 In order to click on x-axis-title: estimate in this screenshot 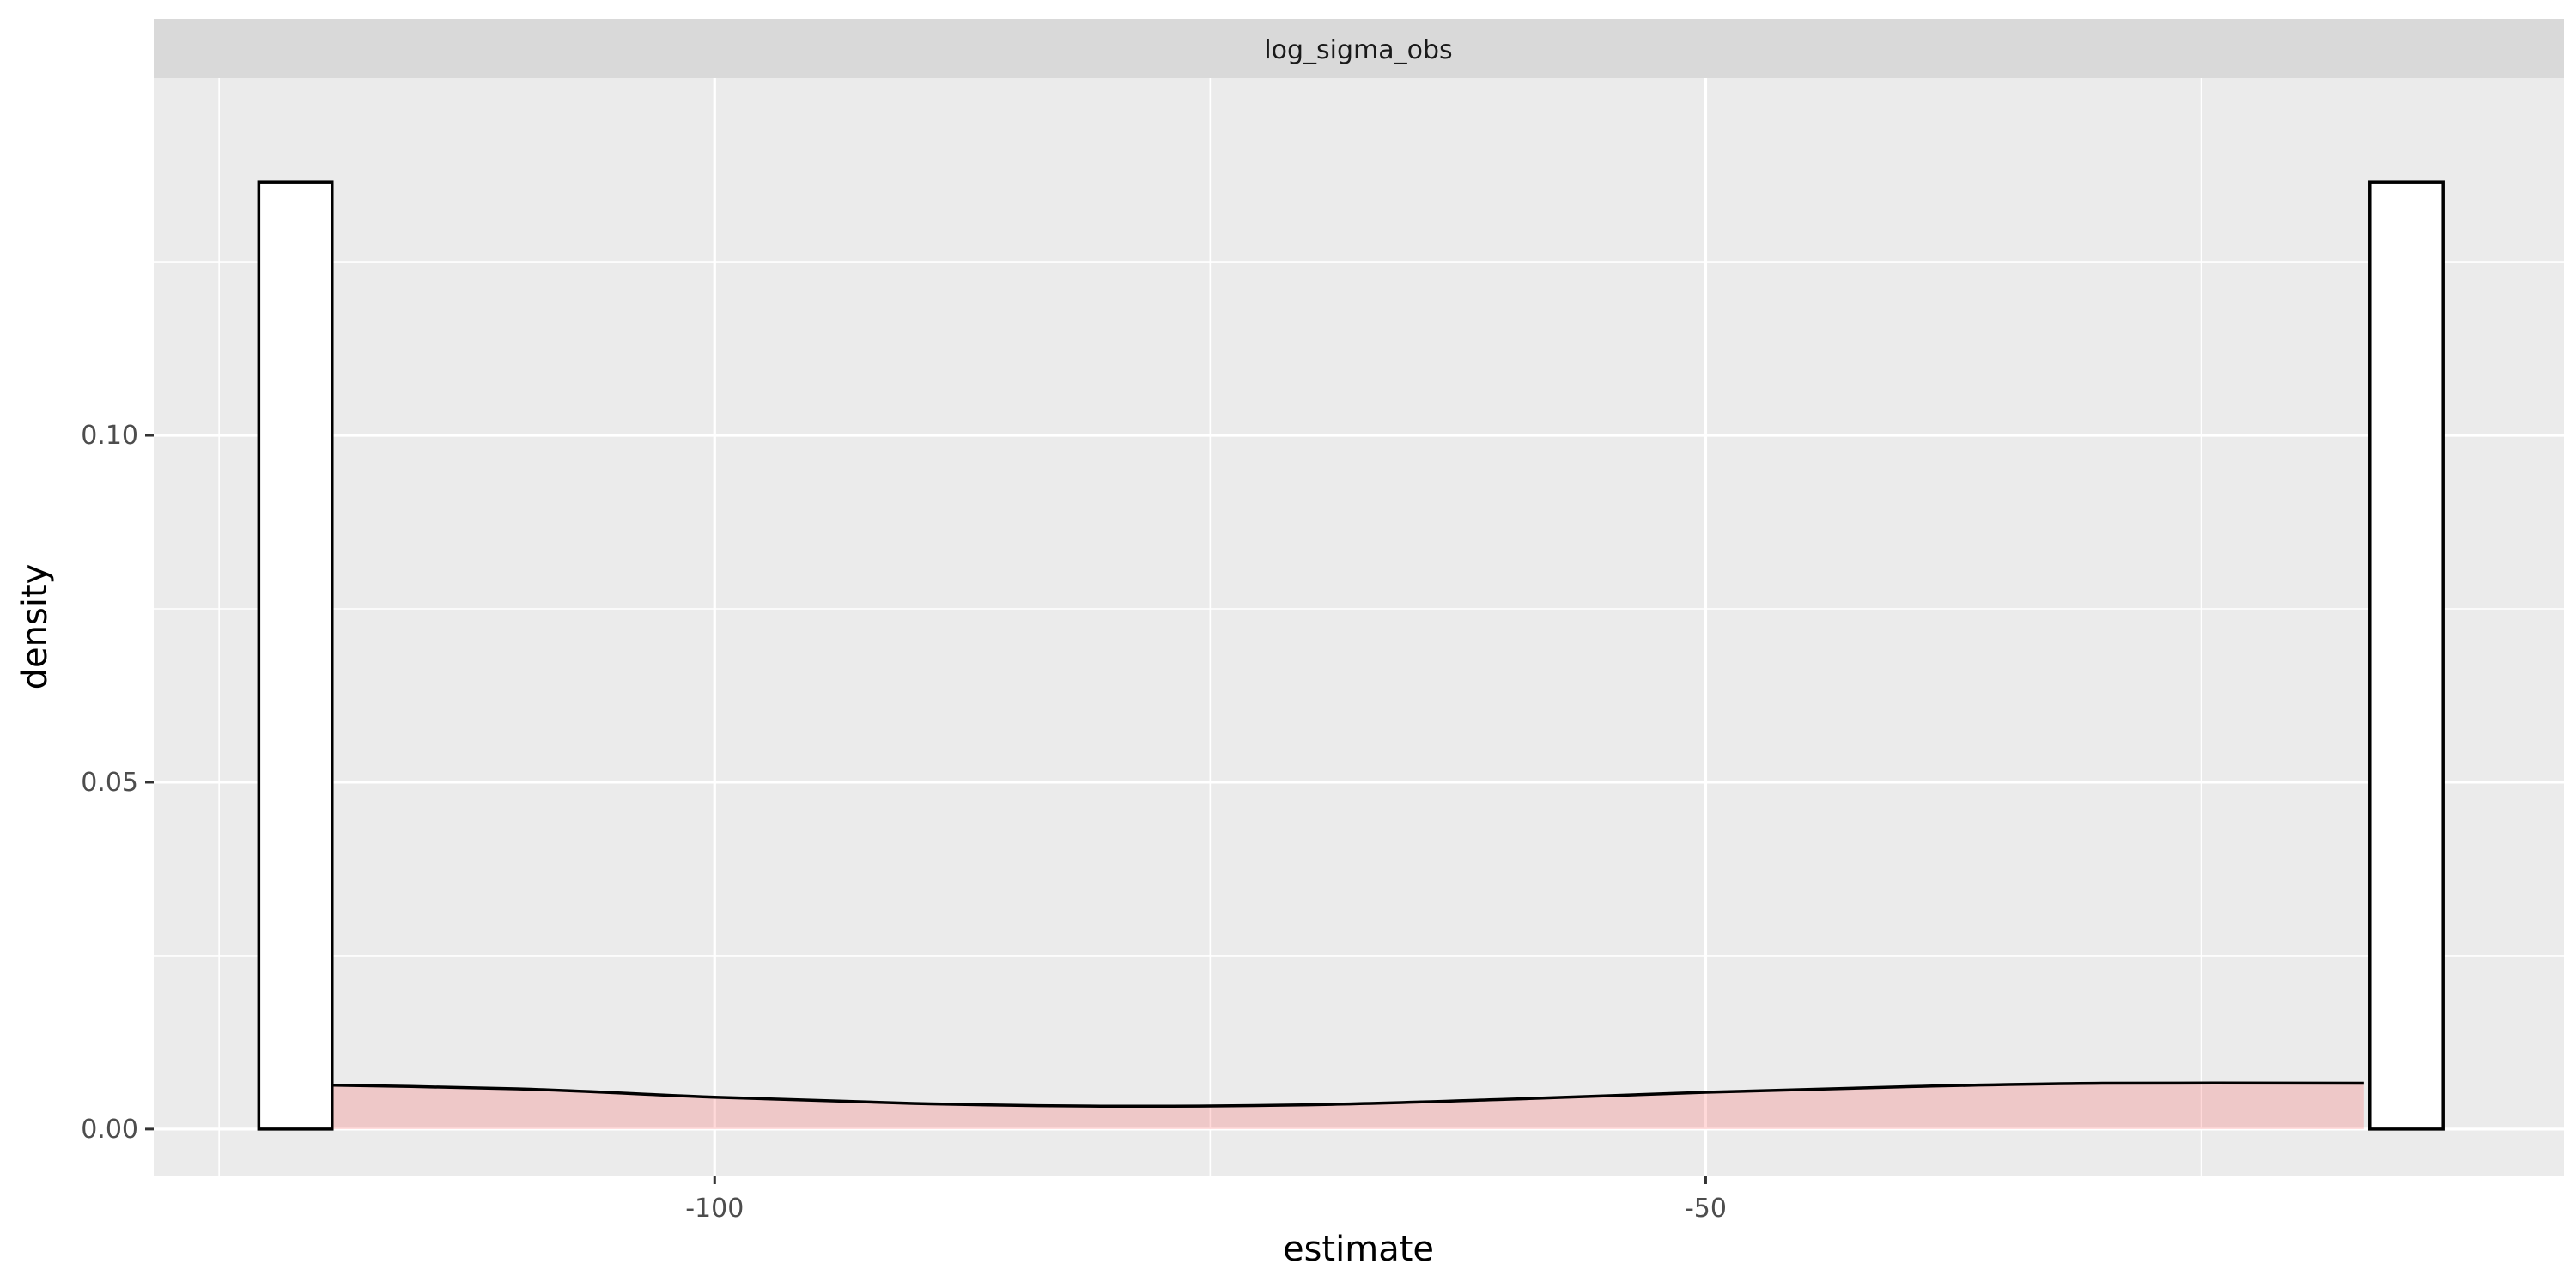, I will do `click(1358, 1250)`.